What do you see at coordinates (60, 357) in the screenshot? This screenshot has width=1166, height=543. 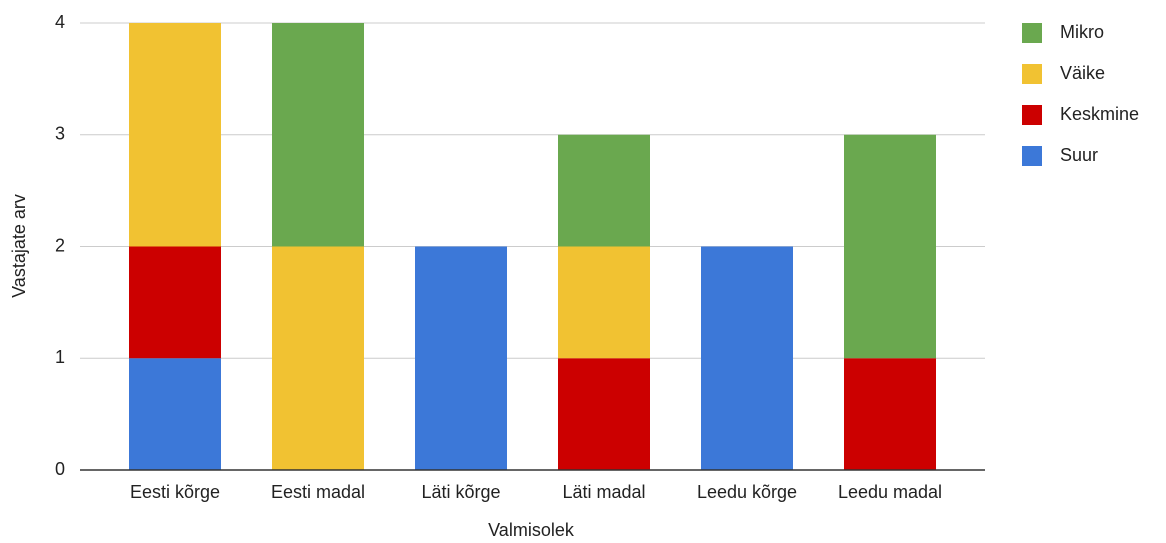 I see `y-tick-label: 1` at bounding box center [60, 357].